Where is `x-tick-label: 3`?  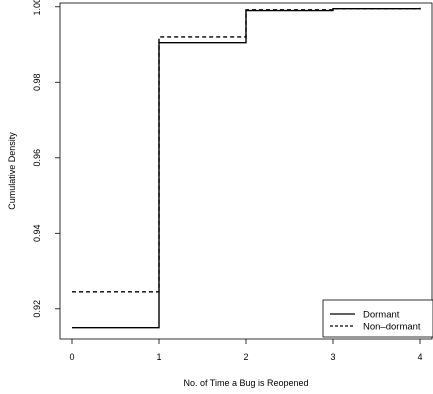 x-tick-label: 3 is located at coordinates (332, 357).